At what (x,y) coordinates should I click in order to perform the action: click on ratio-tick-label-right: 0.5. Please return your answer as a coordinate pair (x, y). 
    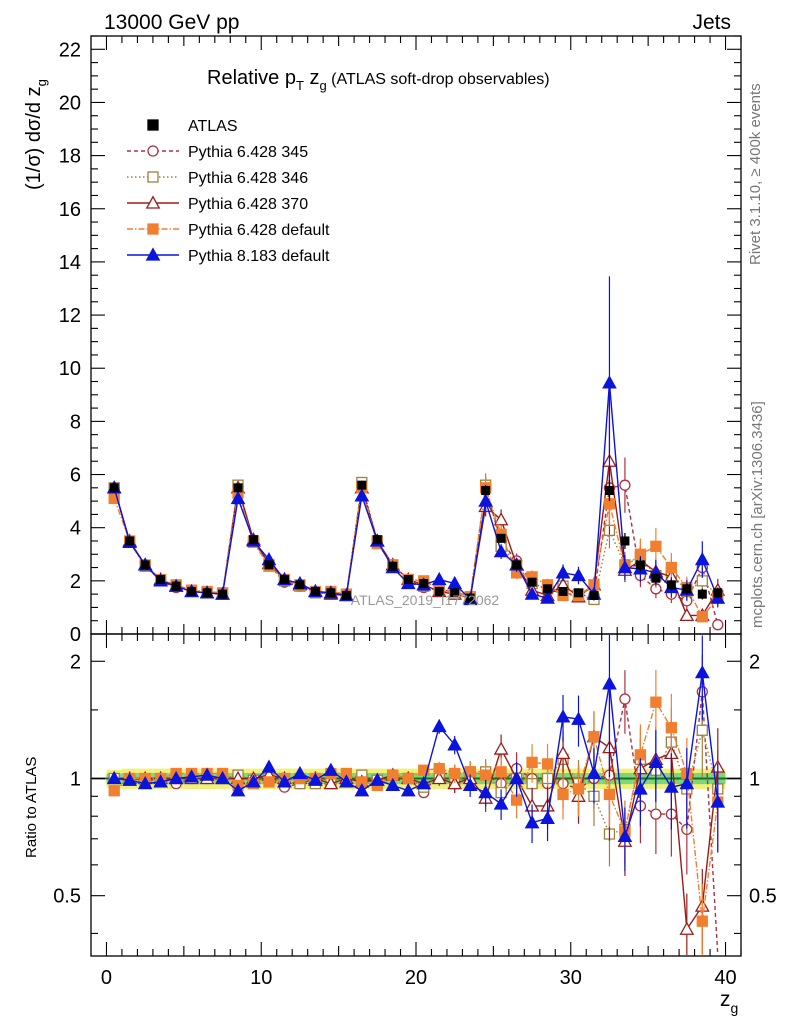
    Looking at the image, I should click on (763, 897).